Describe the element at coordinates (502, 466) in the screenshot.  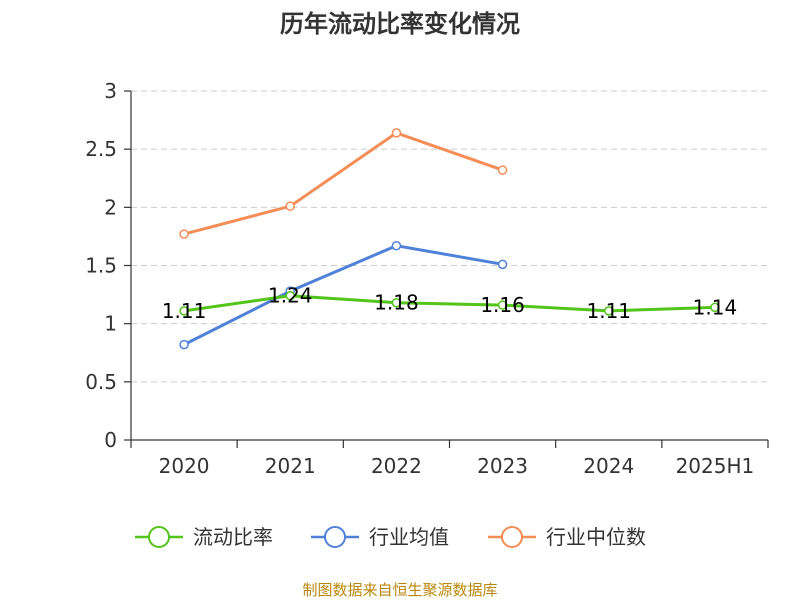
I see `x-tick-label: 2023` at that location.